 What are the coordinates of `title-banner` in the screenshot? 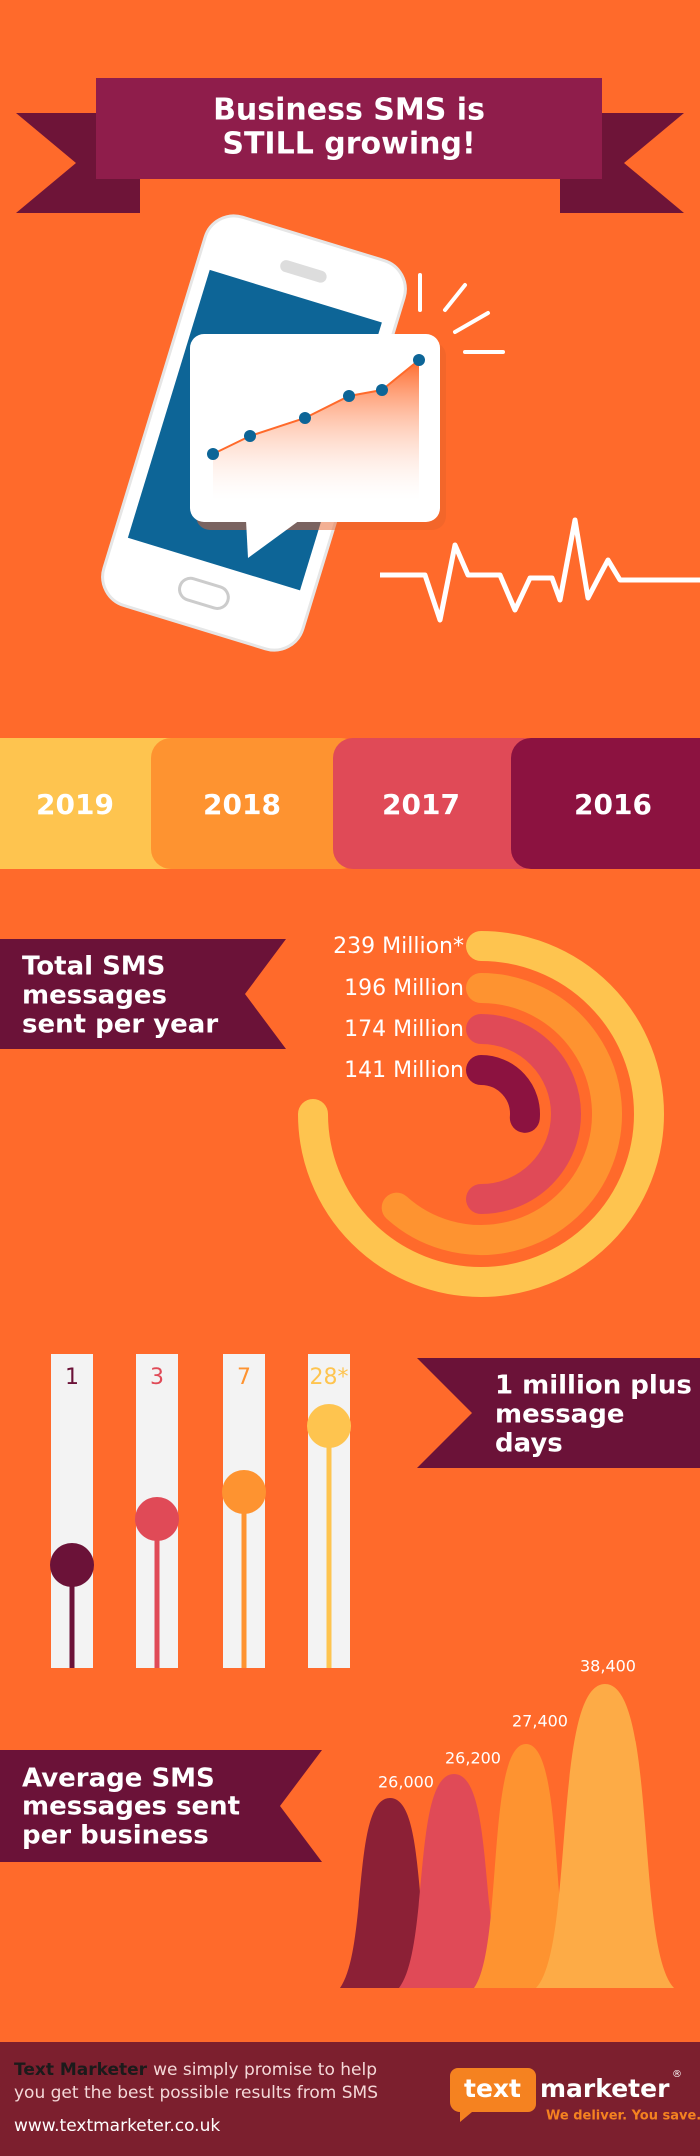 It's located at (349, 128).